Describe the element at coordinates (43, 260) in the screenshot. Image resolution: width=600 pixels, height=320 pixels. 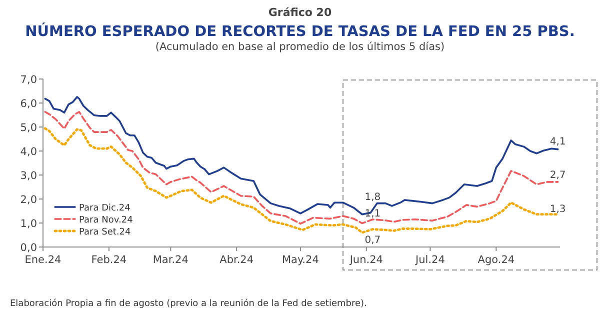
I see `x-tick-label: Ene.24` at that location.